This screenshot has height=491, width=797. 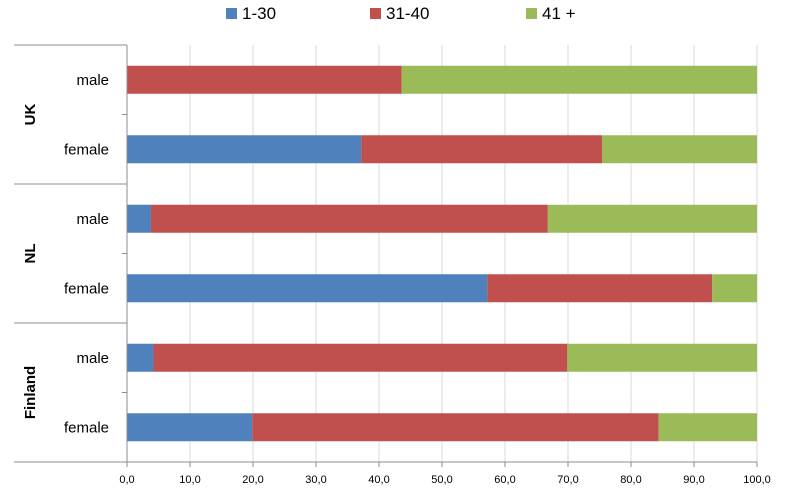 I want to click on x-tick-label-2: 20,0, so click(x=252, y=480).